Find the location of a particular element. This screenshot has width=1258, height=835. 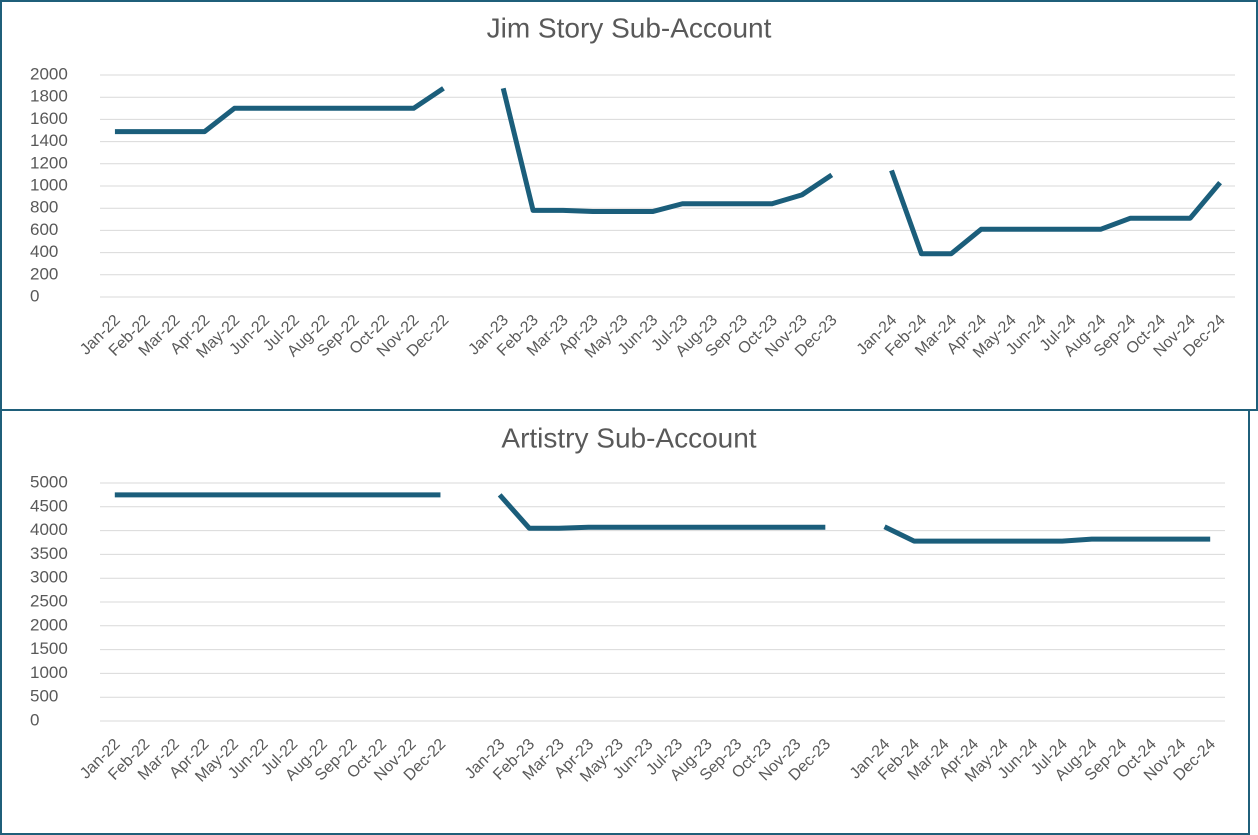

y-tick-label: 4000 is located at coordinates (49, 529).